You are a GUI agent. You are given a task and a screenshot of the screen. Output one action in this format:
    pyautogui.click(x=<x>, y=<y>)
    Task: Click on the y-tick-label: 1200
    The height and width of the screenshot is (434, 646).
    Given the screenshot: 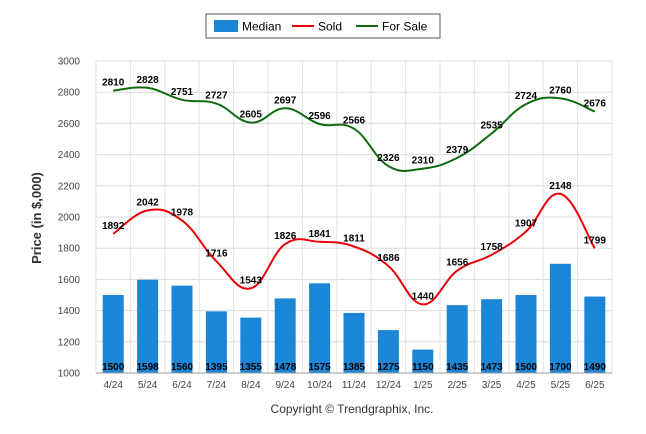 What is the action you would take?
    pyautogui.click(x=69, y=342)
    